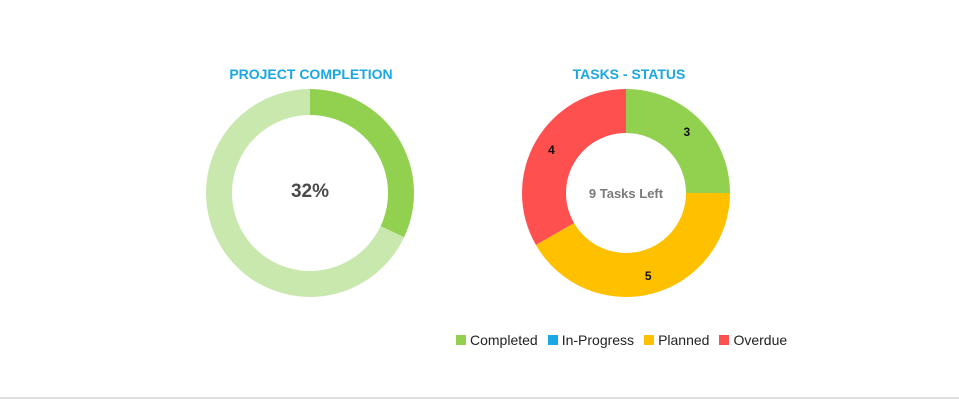 This screenshot has height=403, width=959. I want to click on legend-swatch-completed, so click(461, 340).